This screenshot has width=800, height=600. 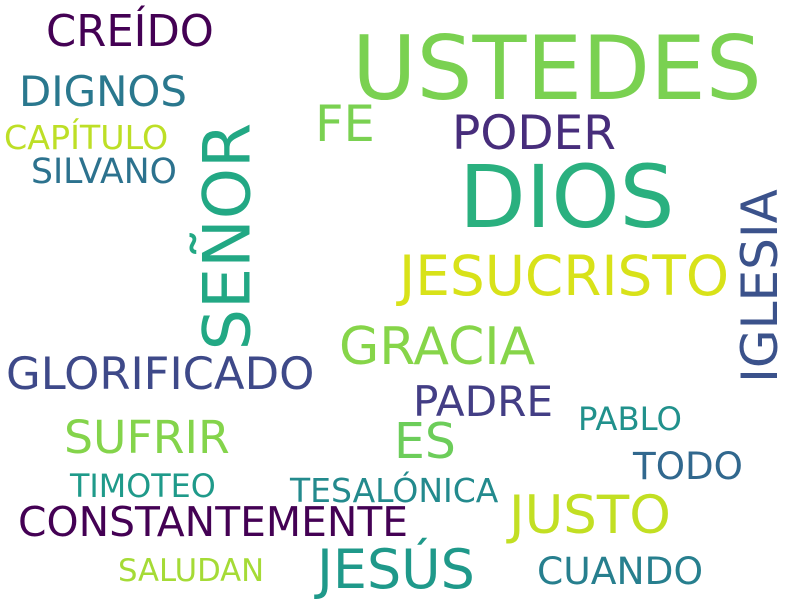 I want to click on word-poder: PODER, so click(x=534, y=133).